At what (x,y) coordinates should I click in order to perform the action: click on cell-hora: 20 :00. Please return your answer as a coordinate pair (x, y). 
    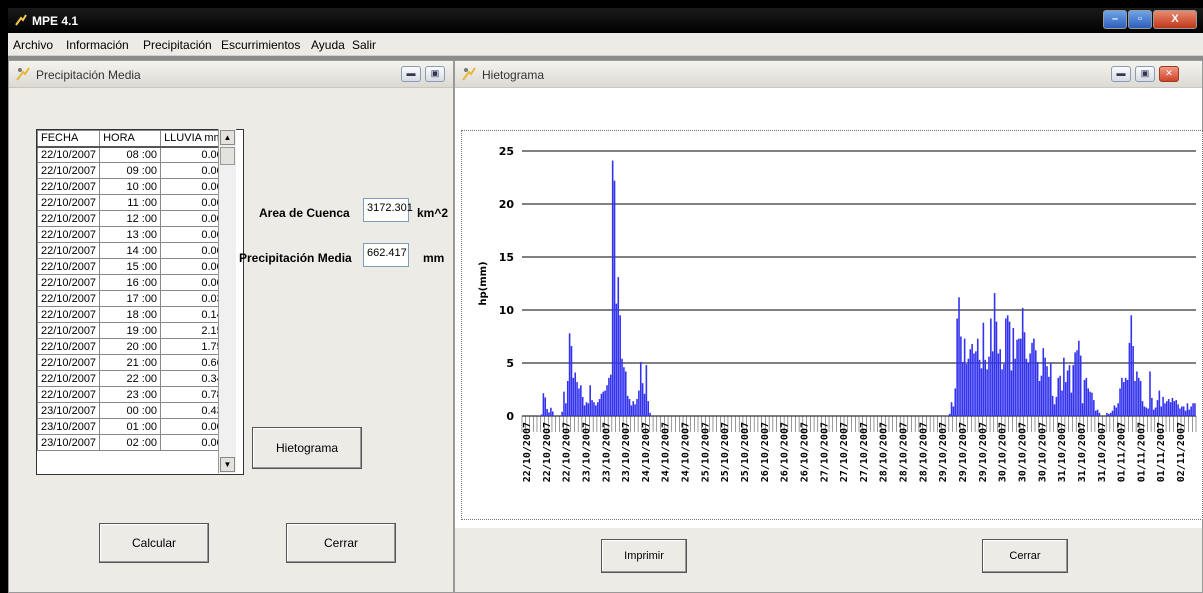
    Looking at the image, I should click on (130, 346).